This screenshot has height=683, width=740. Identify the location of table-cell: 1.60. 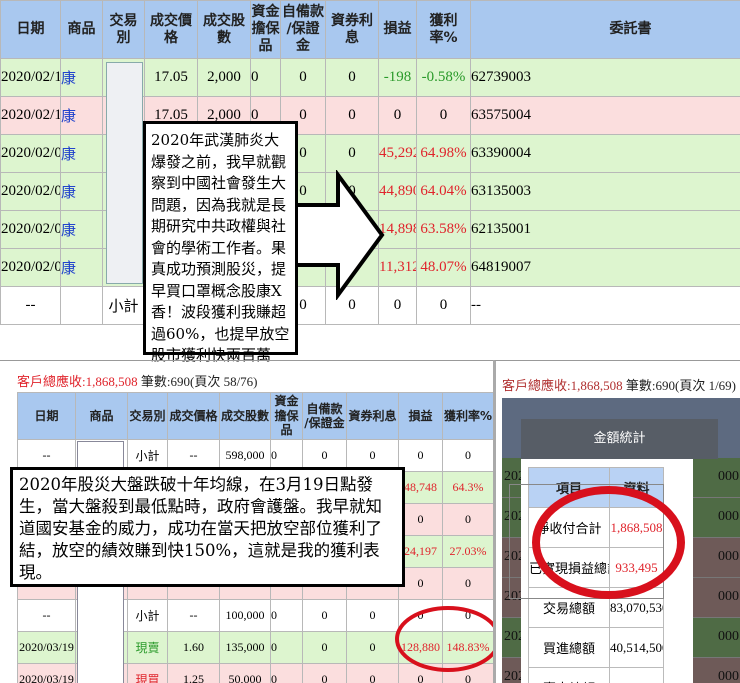
(193, 647).